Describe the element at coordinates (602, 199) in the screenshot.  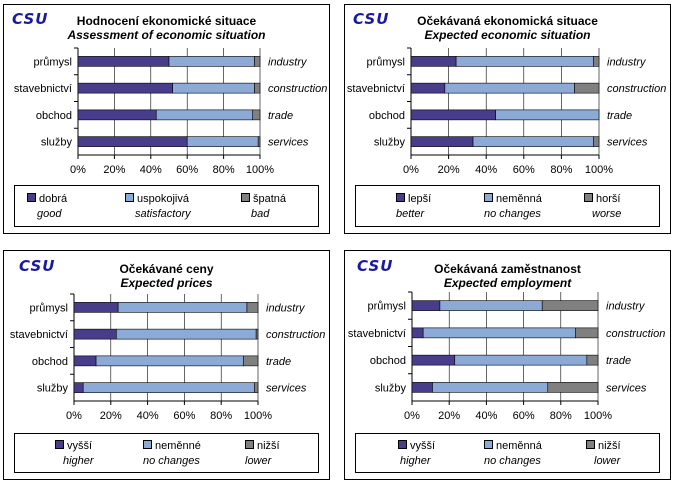
I see `legend-item: horší` at that location.